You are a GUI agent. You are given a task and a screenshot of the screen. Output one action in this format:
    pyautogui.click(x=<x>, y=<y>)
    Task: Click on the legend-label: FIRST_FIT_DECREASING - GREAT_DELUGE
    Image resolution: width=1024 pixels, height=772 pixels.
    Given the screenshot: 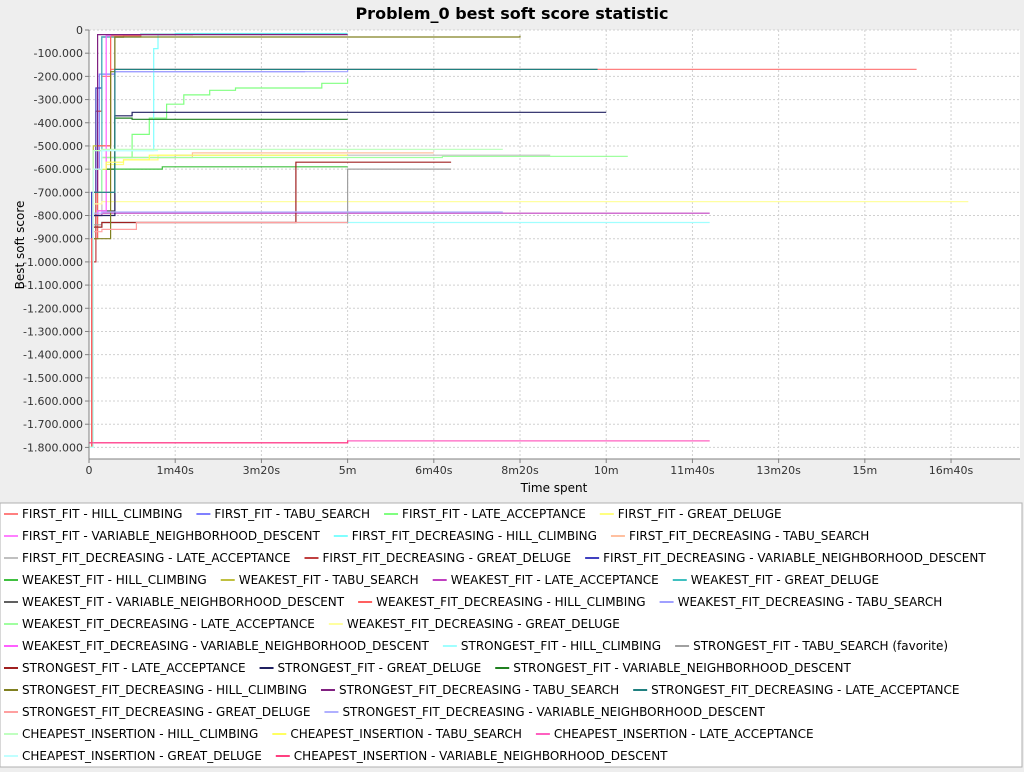 What is the action you would take?
    pyautogui.click(x=447, y=558)
    